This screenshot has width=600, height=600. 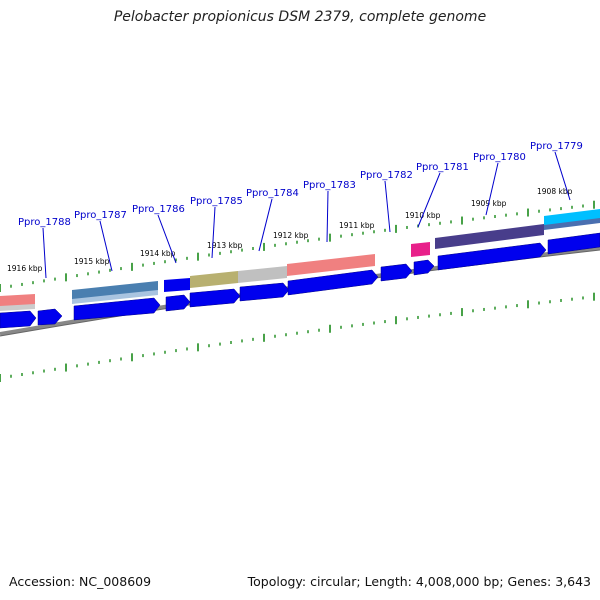 I want to click on kbp-label: 1915 kbp, so click(x=92, y=261).